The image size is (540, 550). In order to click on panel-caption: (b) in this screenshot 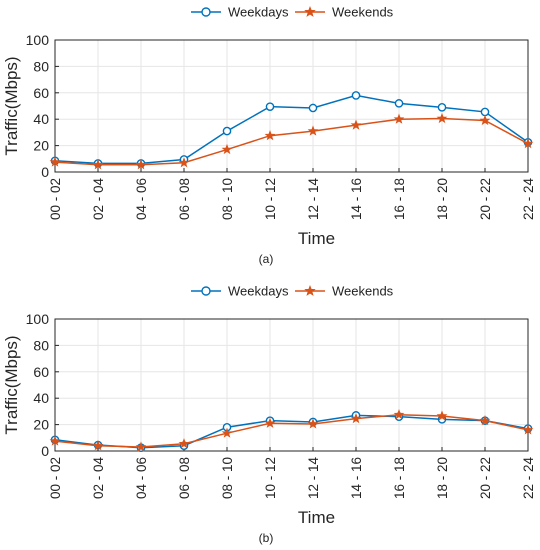, I will do `click(266, 538)`.